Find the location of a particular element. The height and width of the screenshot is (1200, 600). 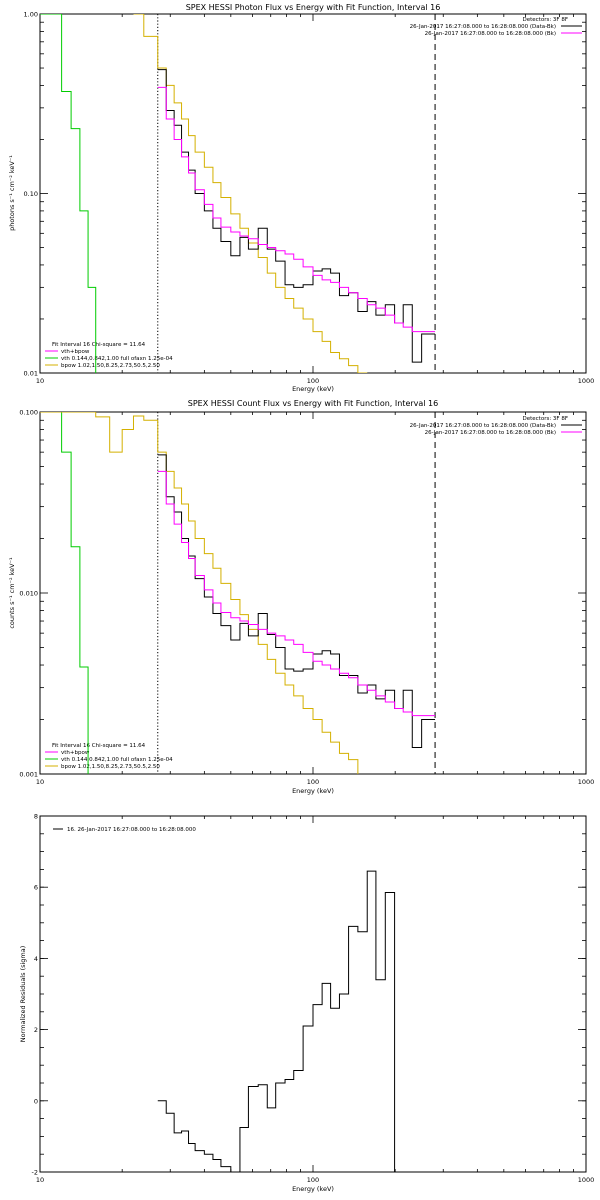

y-axis-label: photons s⁻¹ cm⁻² keV⁻¹ is located at coordinates (12, 193).